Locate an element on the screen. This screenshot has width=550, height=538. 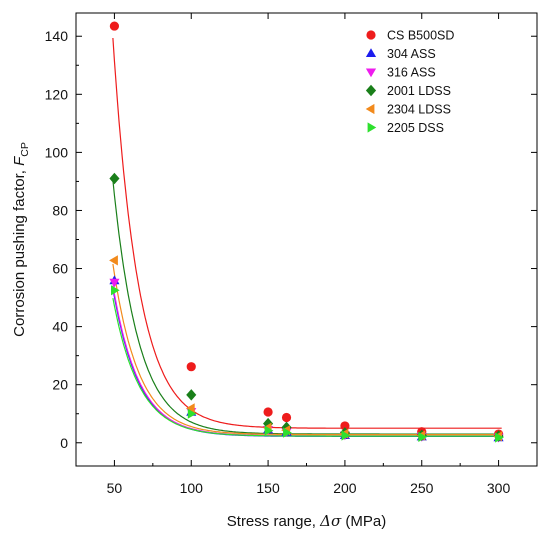
y-tick-label-7: 140 is located at coordinates (57, 36).